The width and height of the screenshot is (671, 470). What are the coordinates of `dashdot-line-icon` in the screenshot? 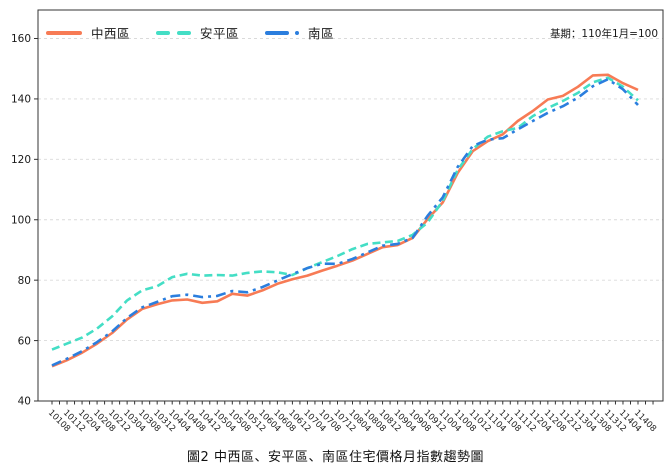 It's located at (277, 32).